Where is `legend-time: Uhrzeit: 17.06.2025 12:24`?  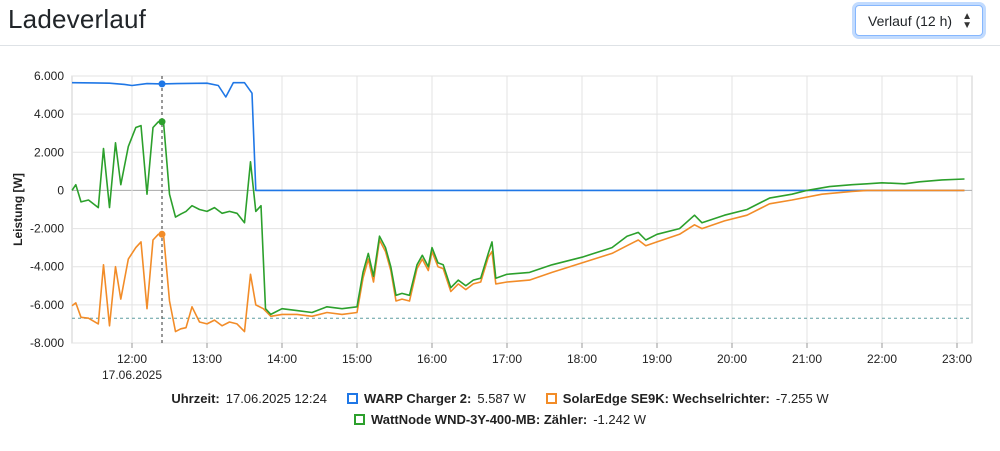 legend-time: Uhrzeit: 17.06.2025 12:24 is located at coordinates (249, 398).